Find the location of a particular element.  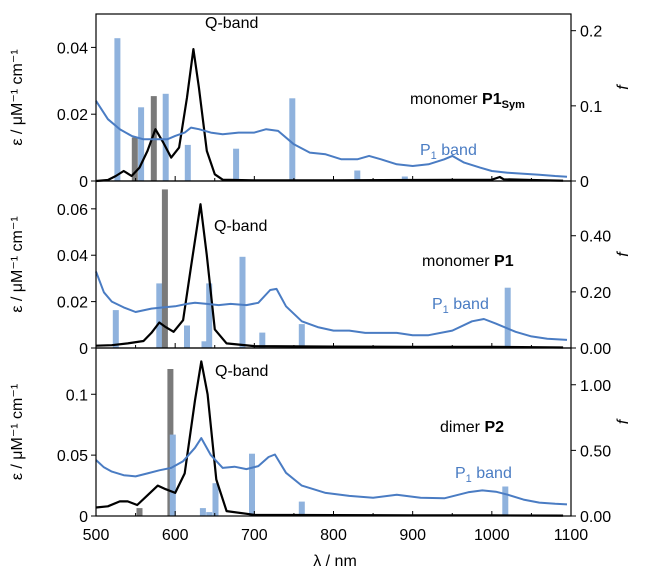

panel-name-top: monomer P1Sym is located at coordinates (467, 101).